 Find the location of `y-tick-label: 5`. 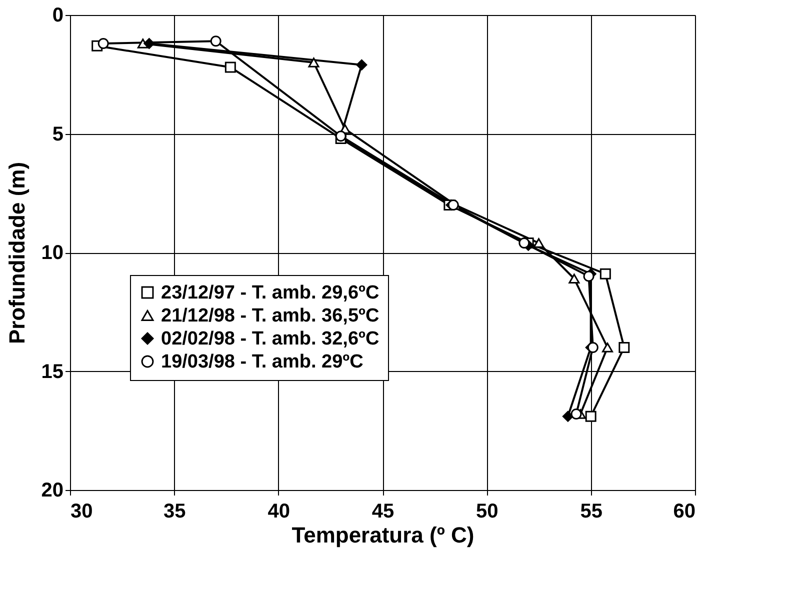

y-tick-label: 5 is located at coordinates (58, 134).